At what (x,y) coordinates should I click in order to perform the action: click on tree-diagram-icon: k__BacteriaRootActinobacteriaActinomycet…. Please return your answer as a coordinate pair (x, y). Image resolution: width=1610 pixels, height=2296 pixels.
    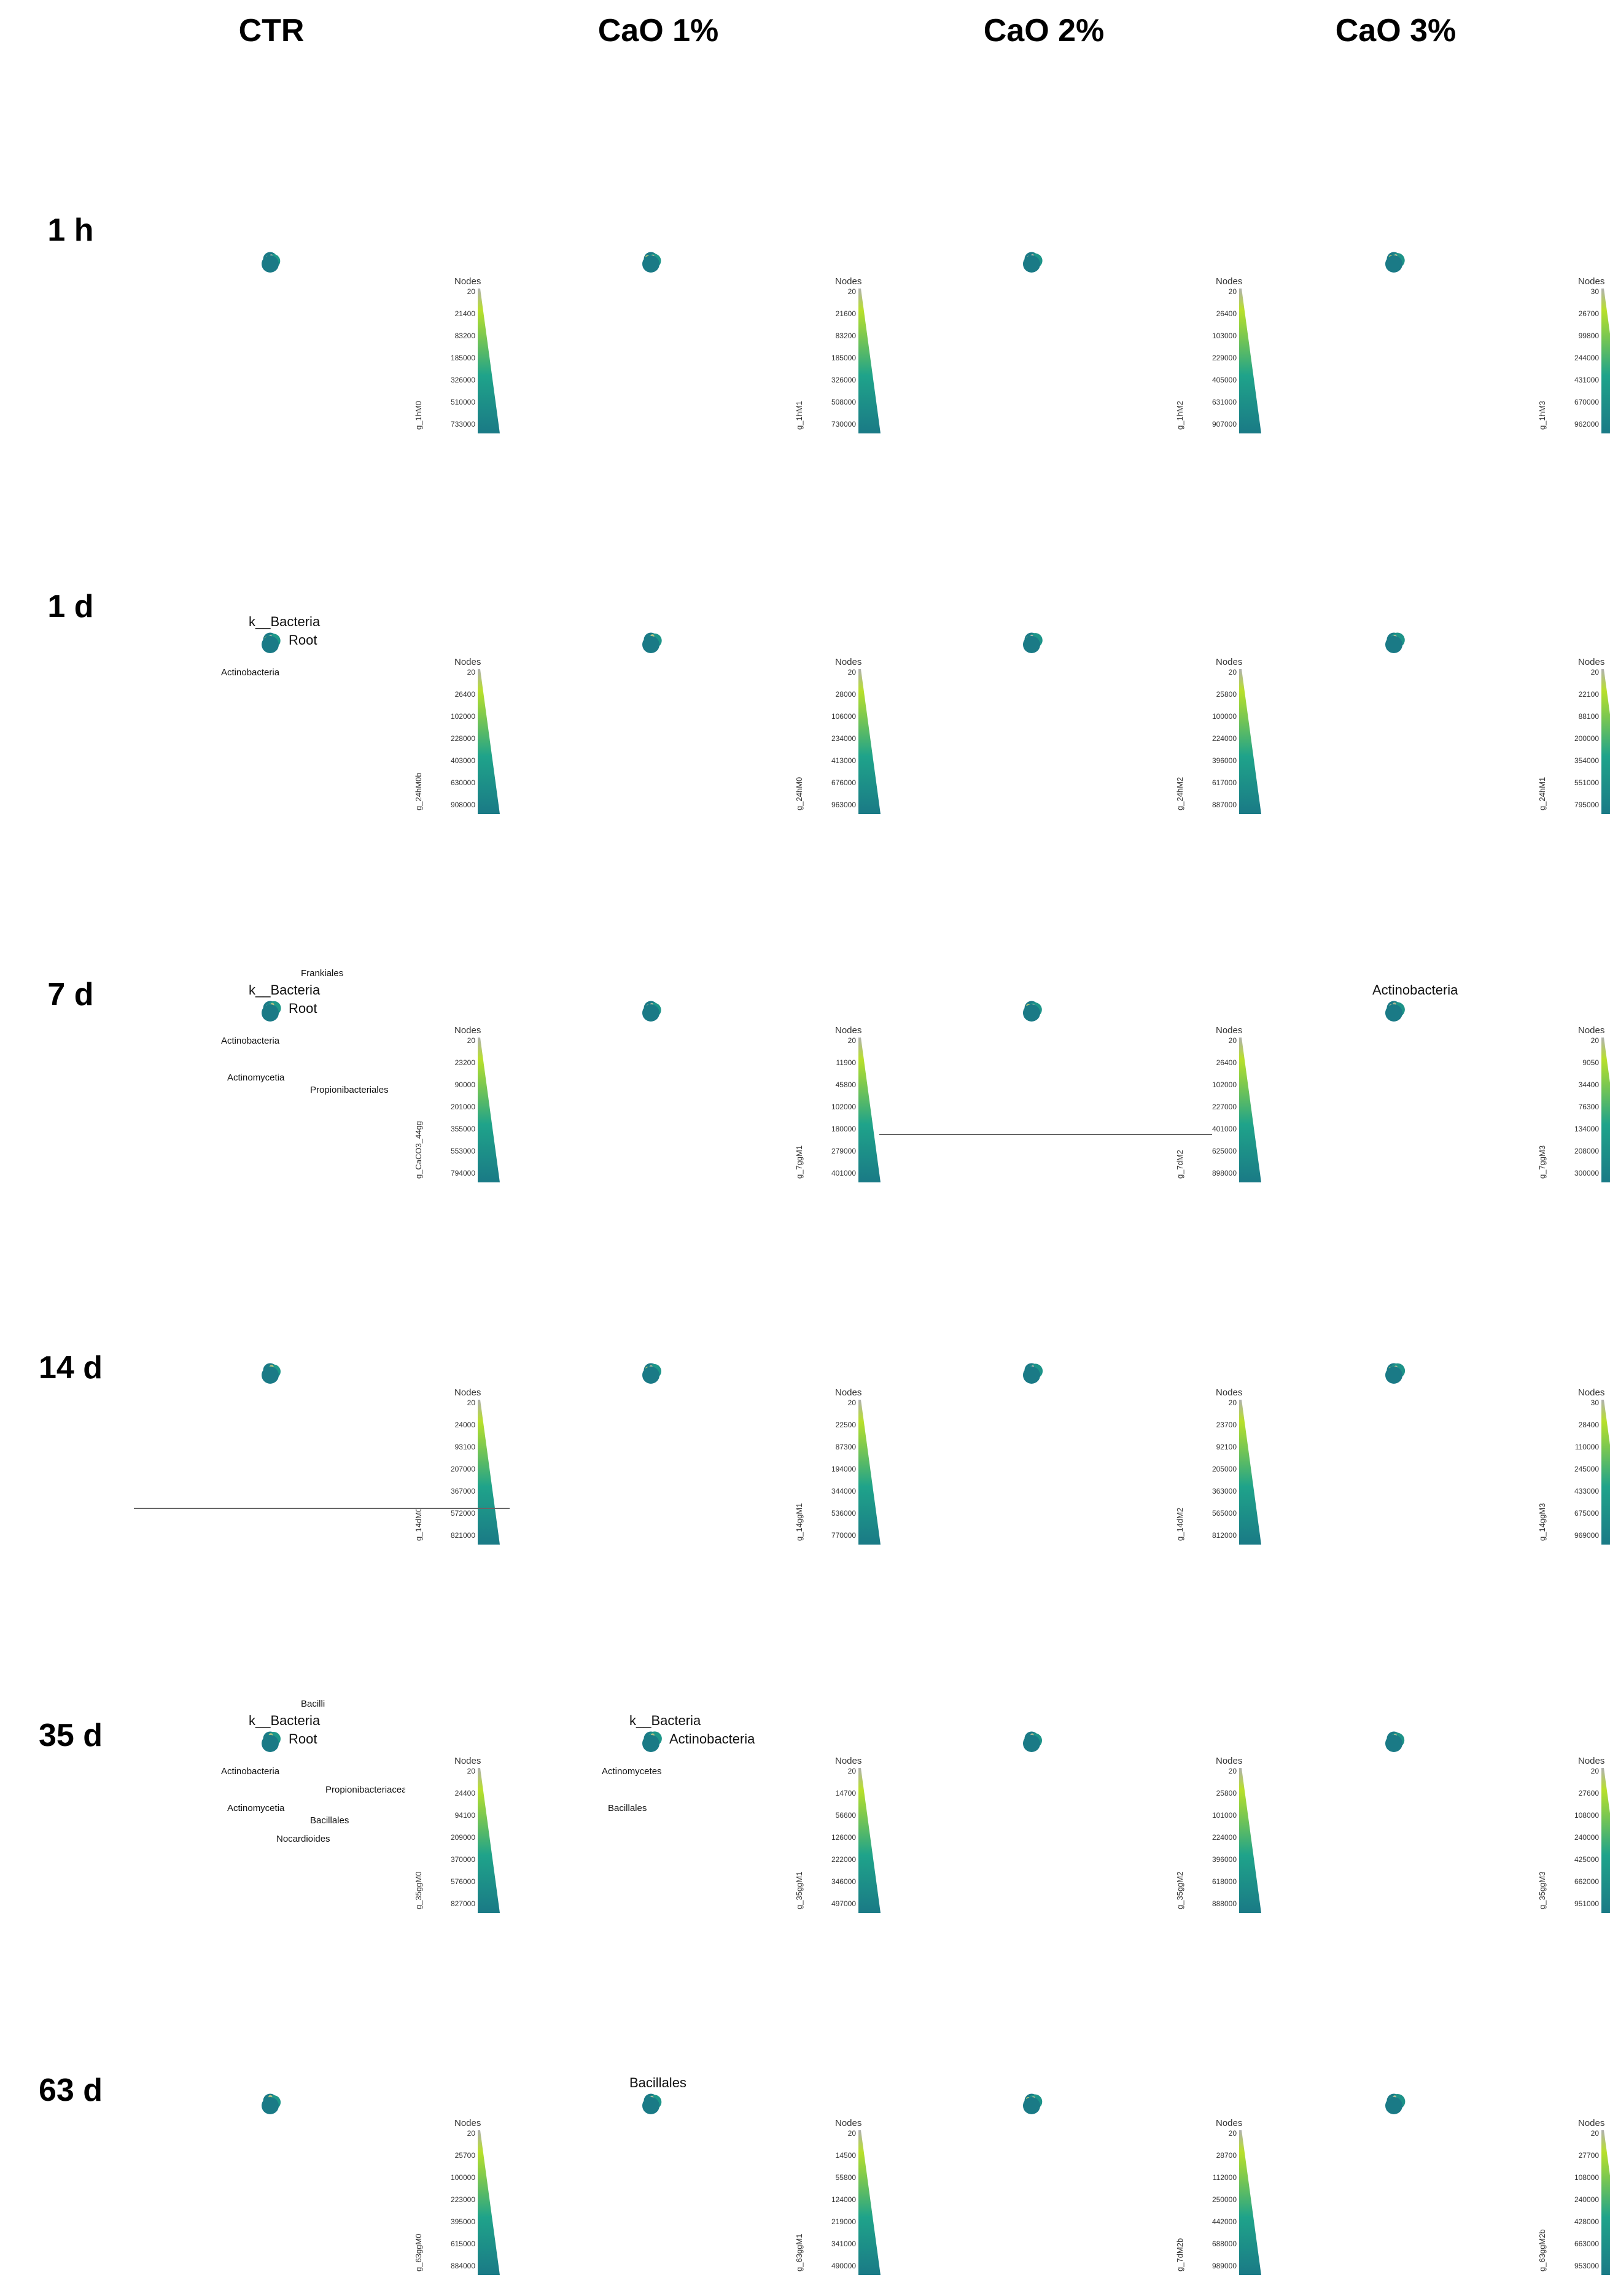
    Looking at the image, I should click on (264, 1019).